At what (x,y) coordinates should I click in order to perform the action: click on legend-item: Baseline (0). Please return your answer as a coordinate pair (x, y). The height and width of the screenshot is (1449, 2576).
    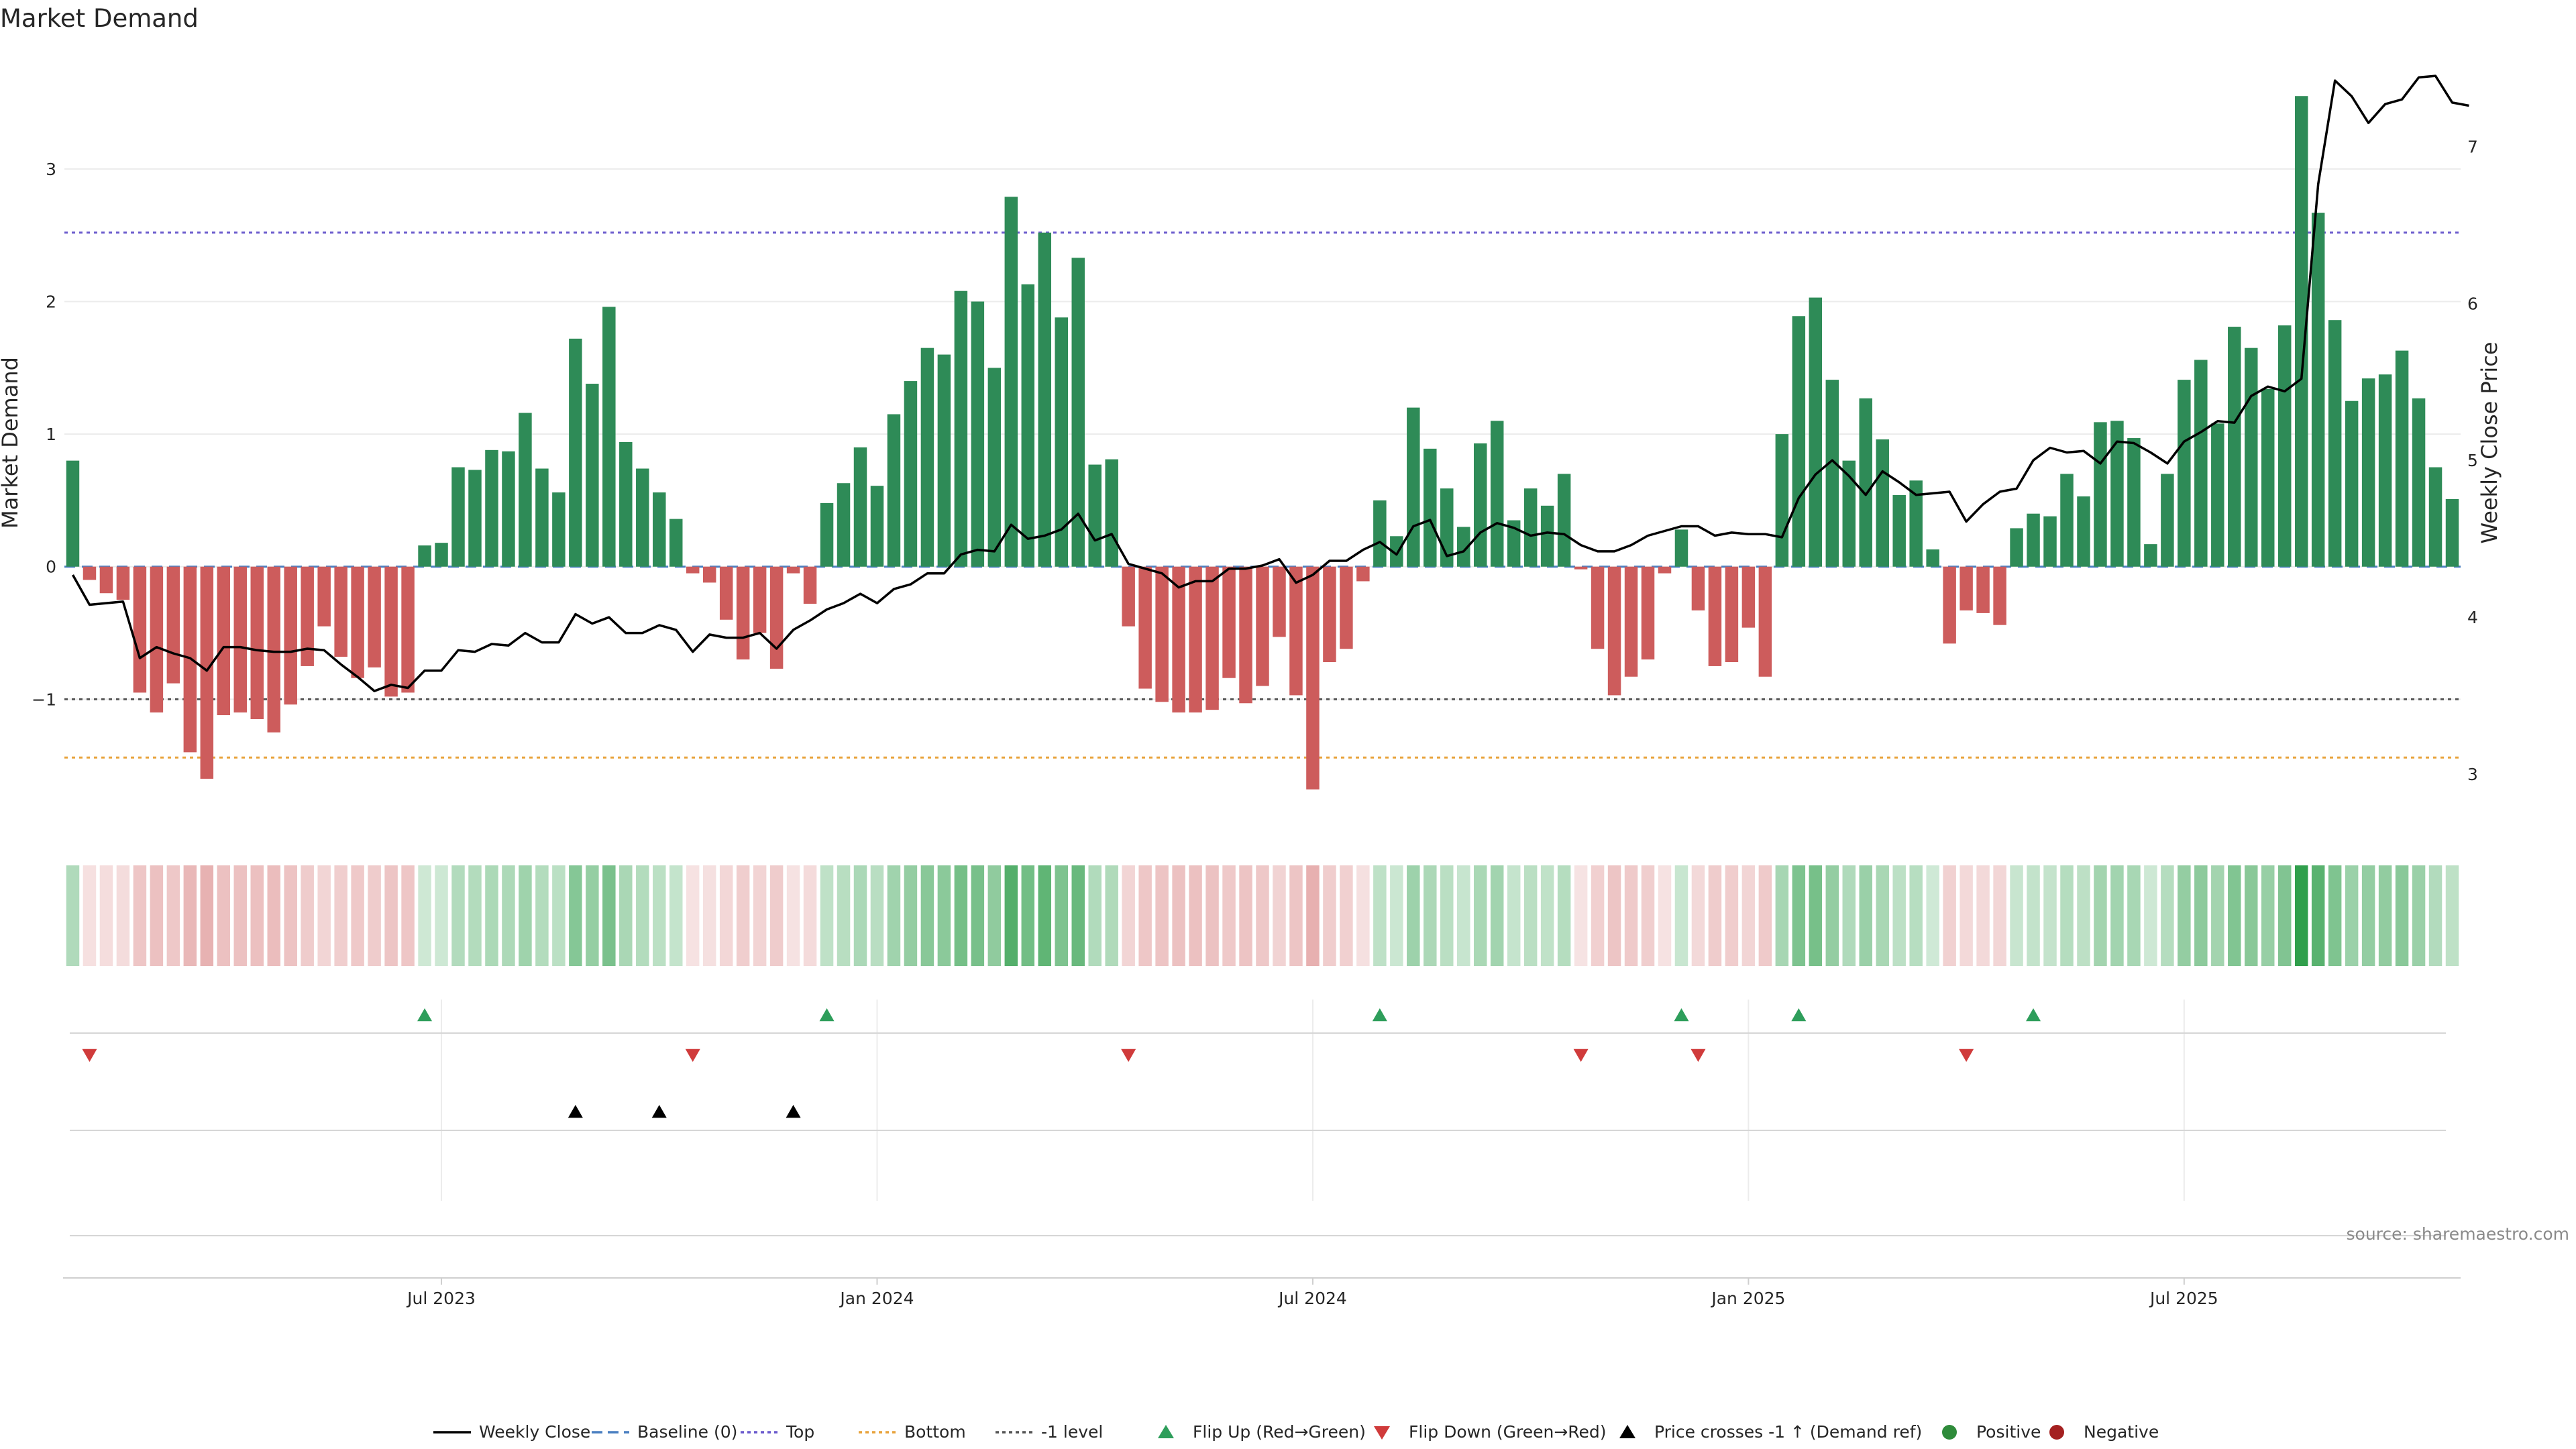
    Looking at the image, I should click on (664, 1432).